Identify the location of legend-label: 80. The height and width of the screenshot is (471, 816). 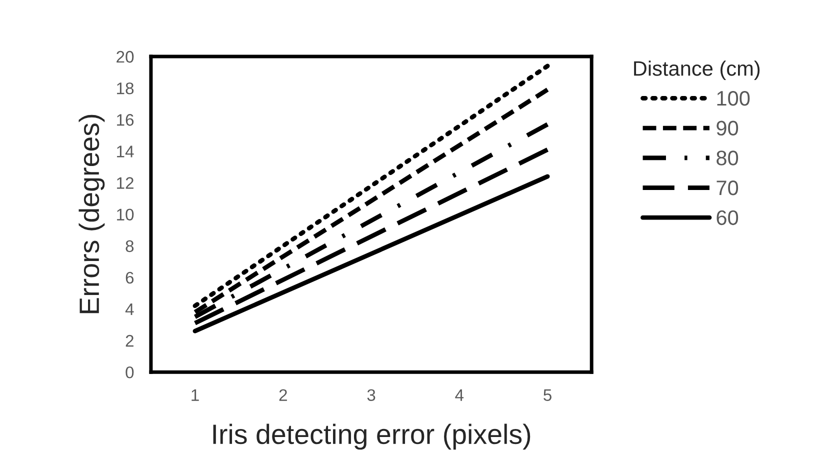
(727, 158).